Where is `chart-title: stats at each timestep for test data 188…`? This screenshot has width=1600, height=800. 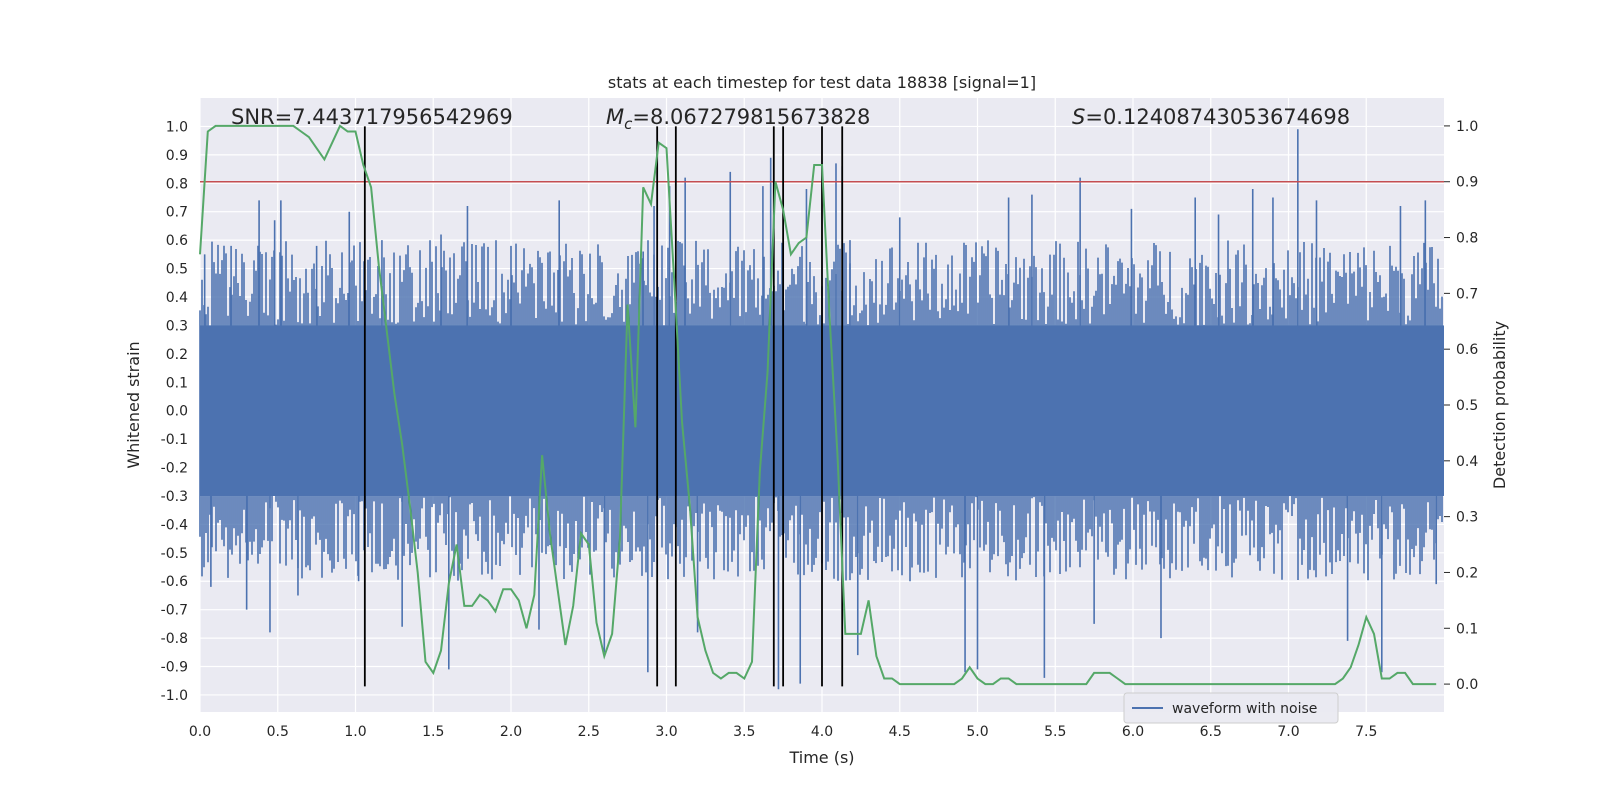 chart-title: stats at each timestep for test data 188… is located at coordinates (822, 82).